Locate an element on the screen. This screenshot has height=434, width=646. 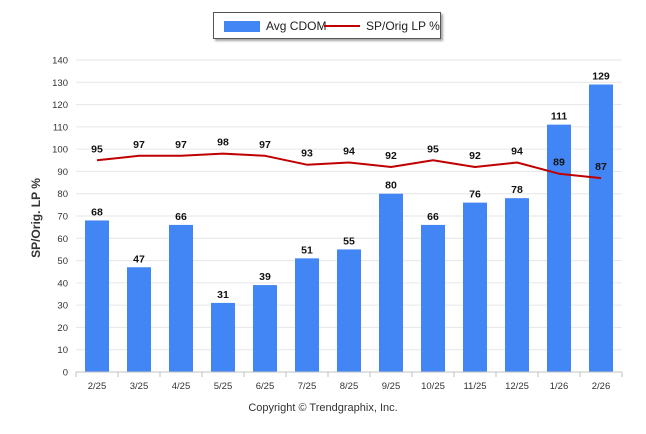
line-series is located at coordinates (349, 166).